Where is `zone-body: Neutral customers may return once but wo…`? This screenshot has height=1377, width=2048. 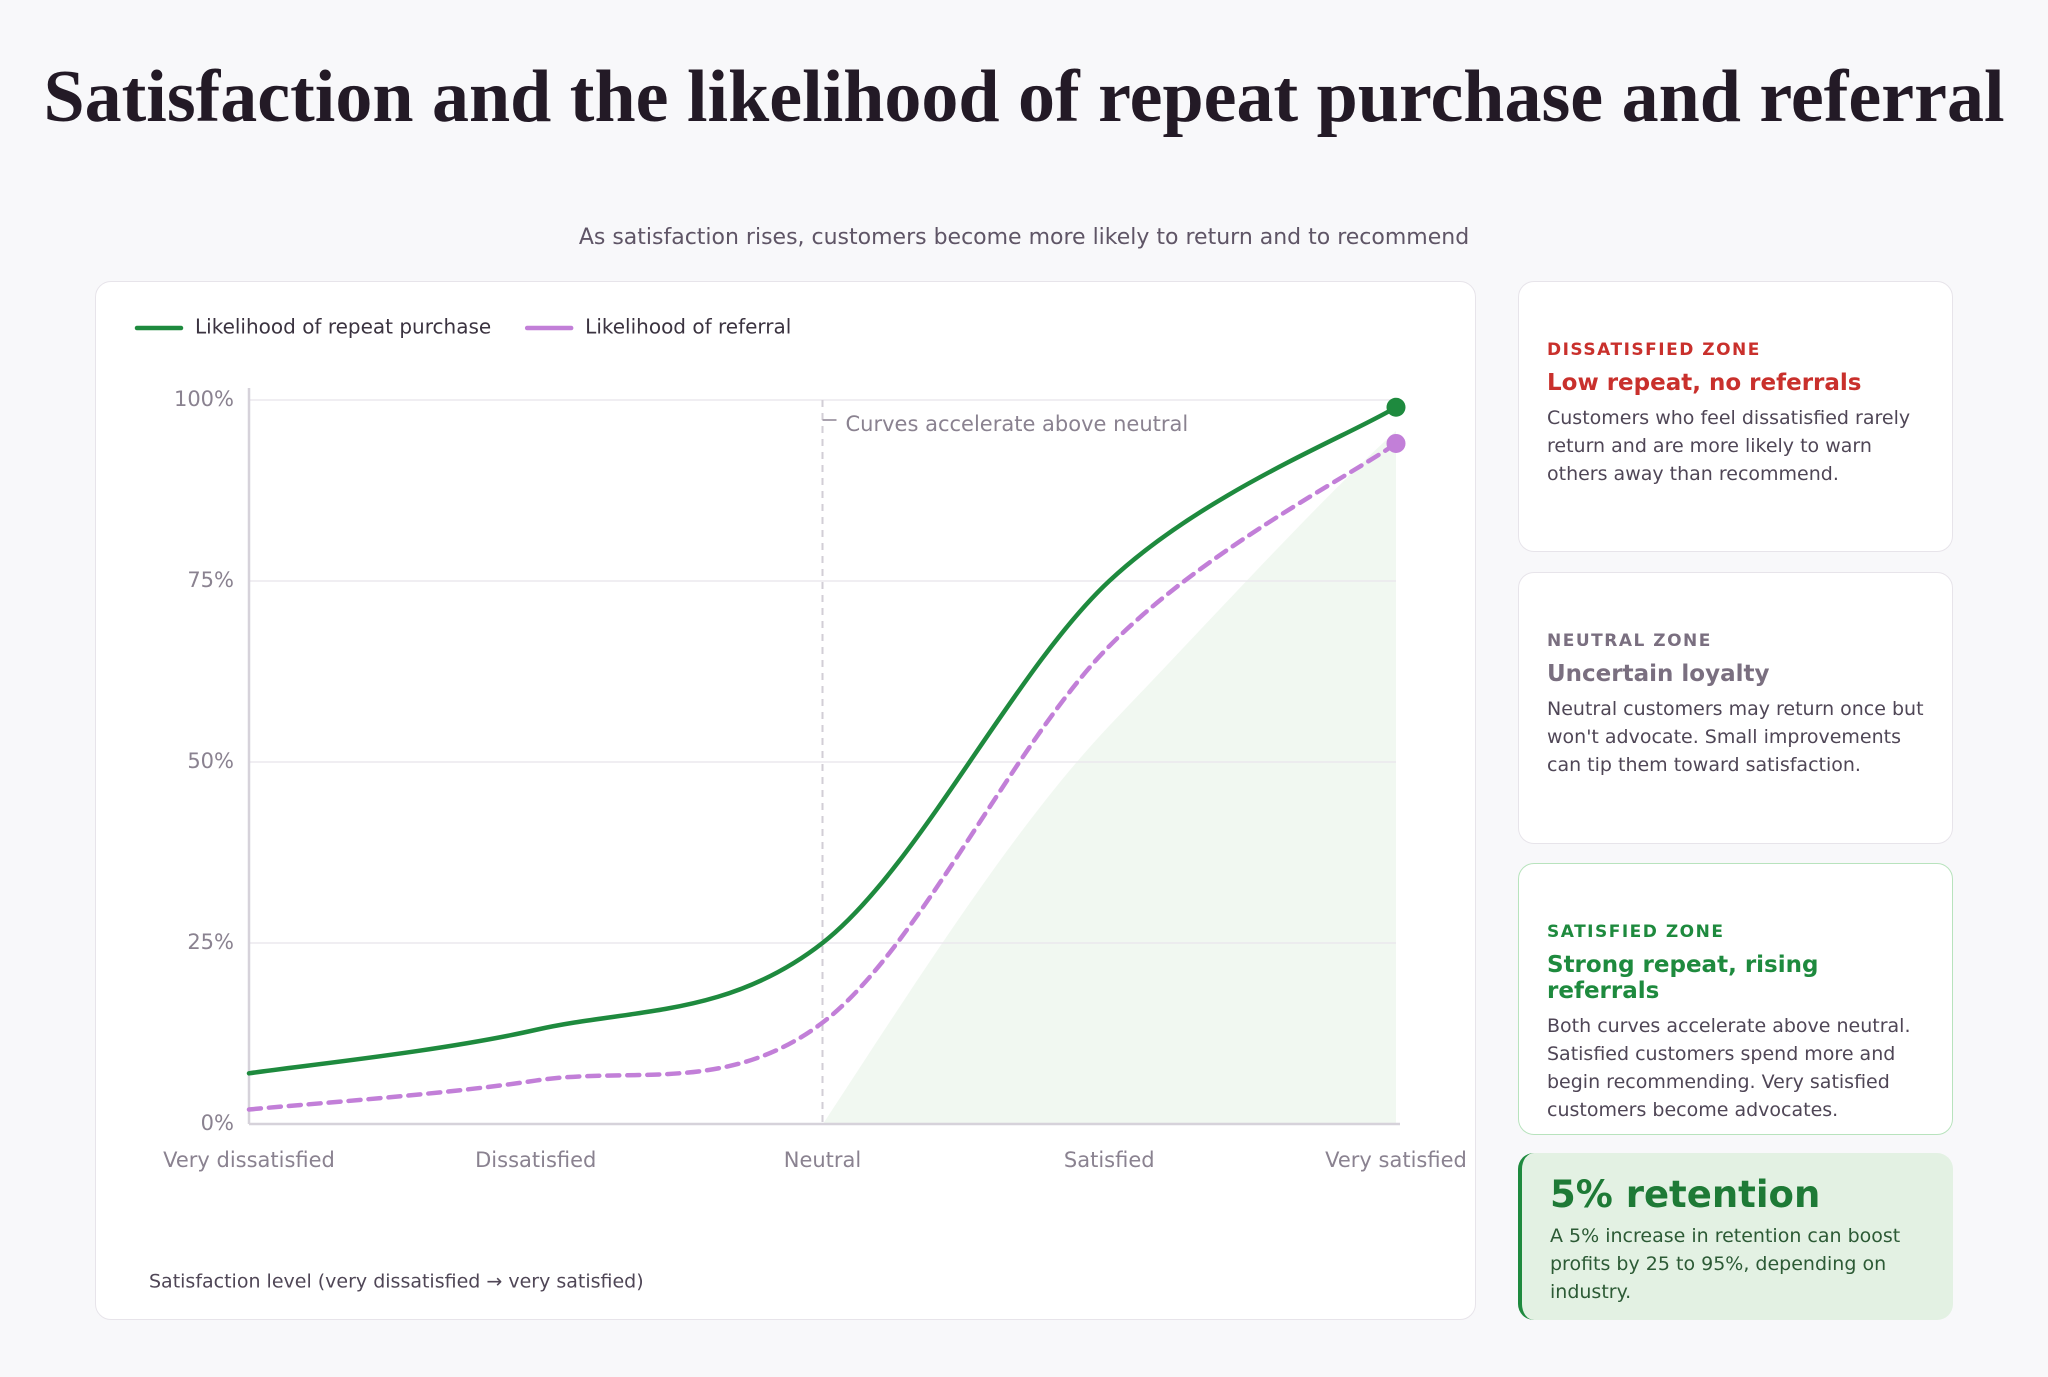
zone-body: Neutral customers may return once but wo… is located at coordinates (1735, 737).